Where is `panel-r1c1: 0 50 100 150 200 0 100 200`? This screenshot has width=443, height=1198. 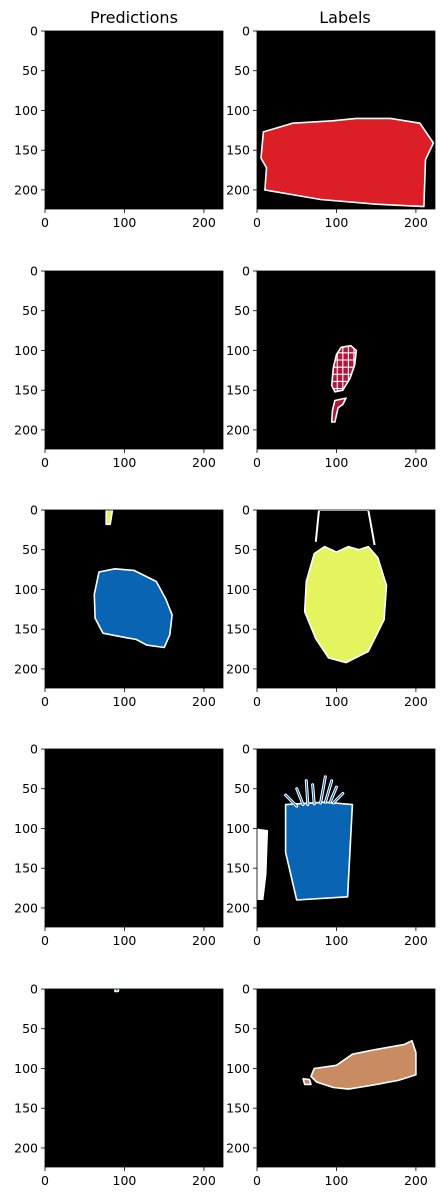 panel-r1c1: 0 50 100 150 200 0 100 200 is located at coordinates (331, 367).